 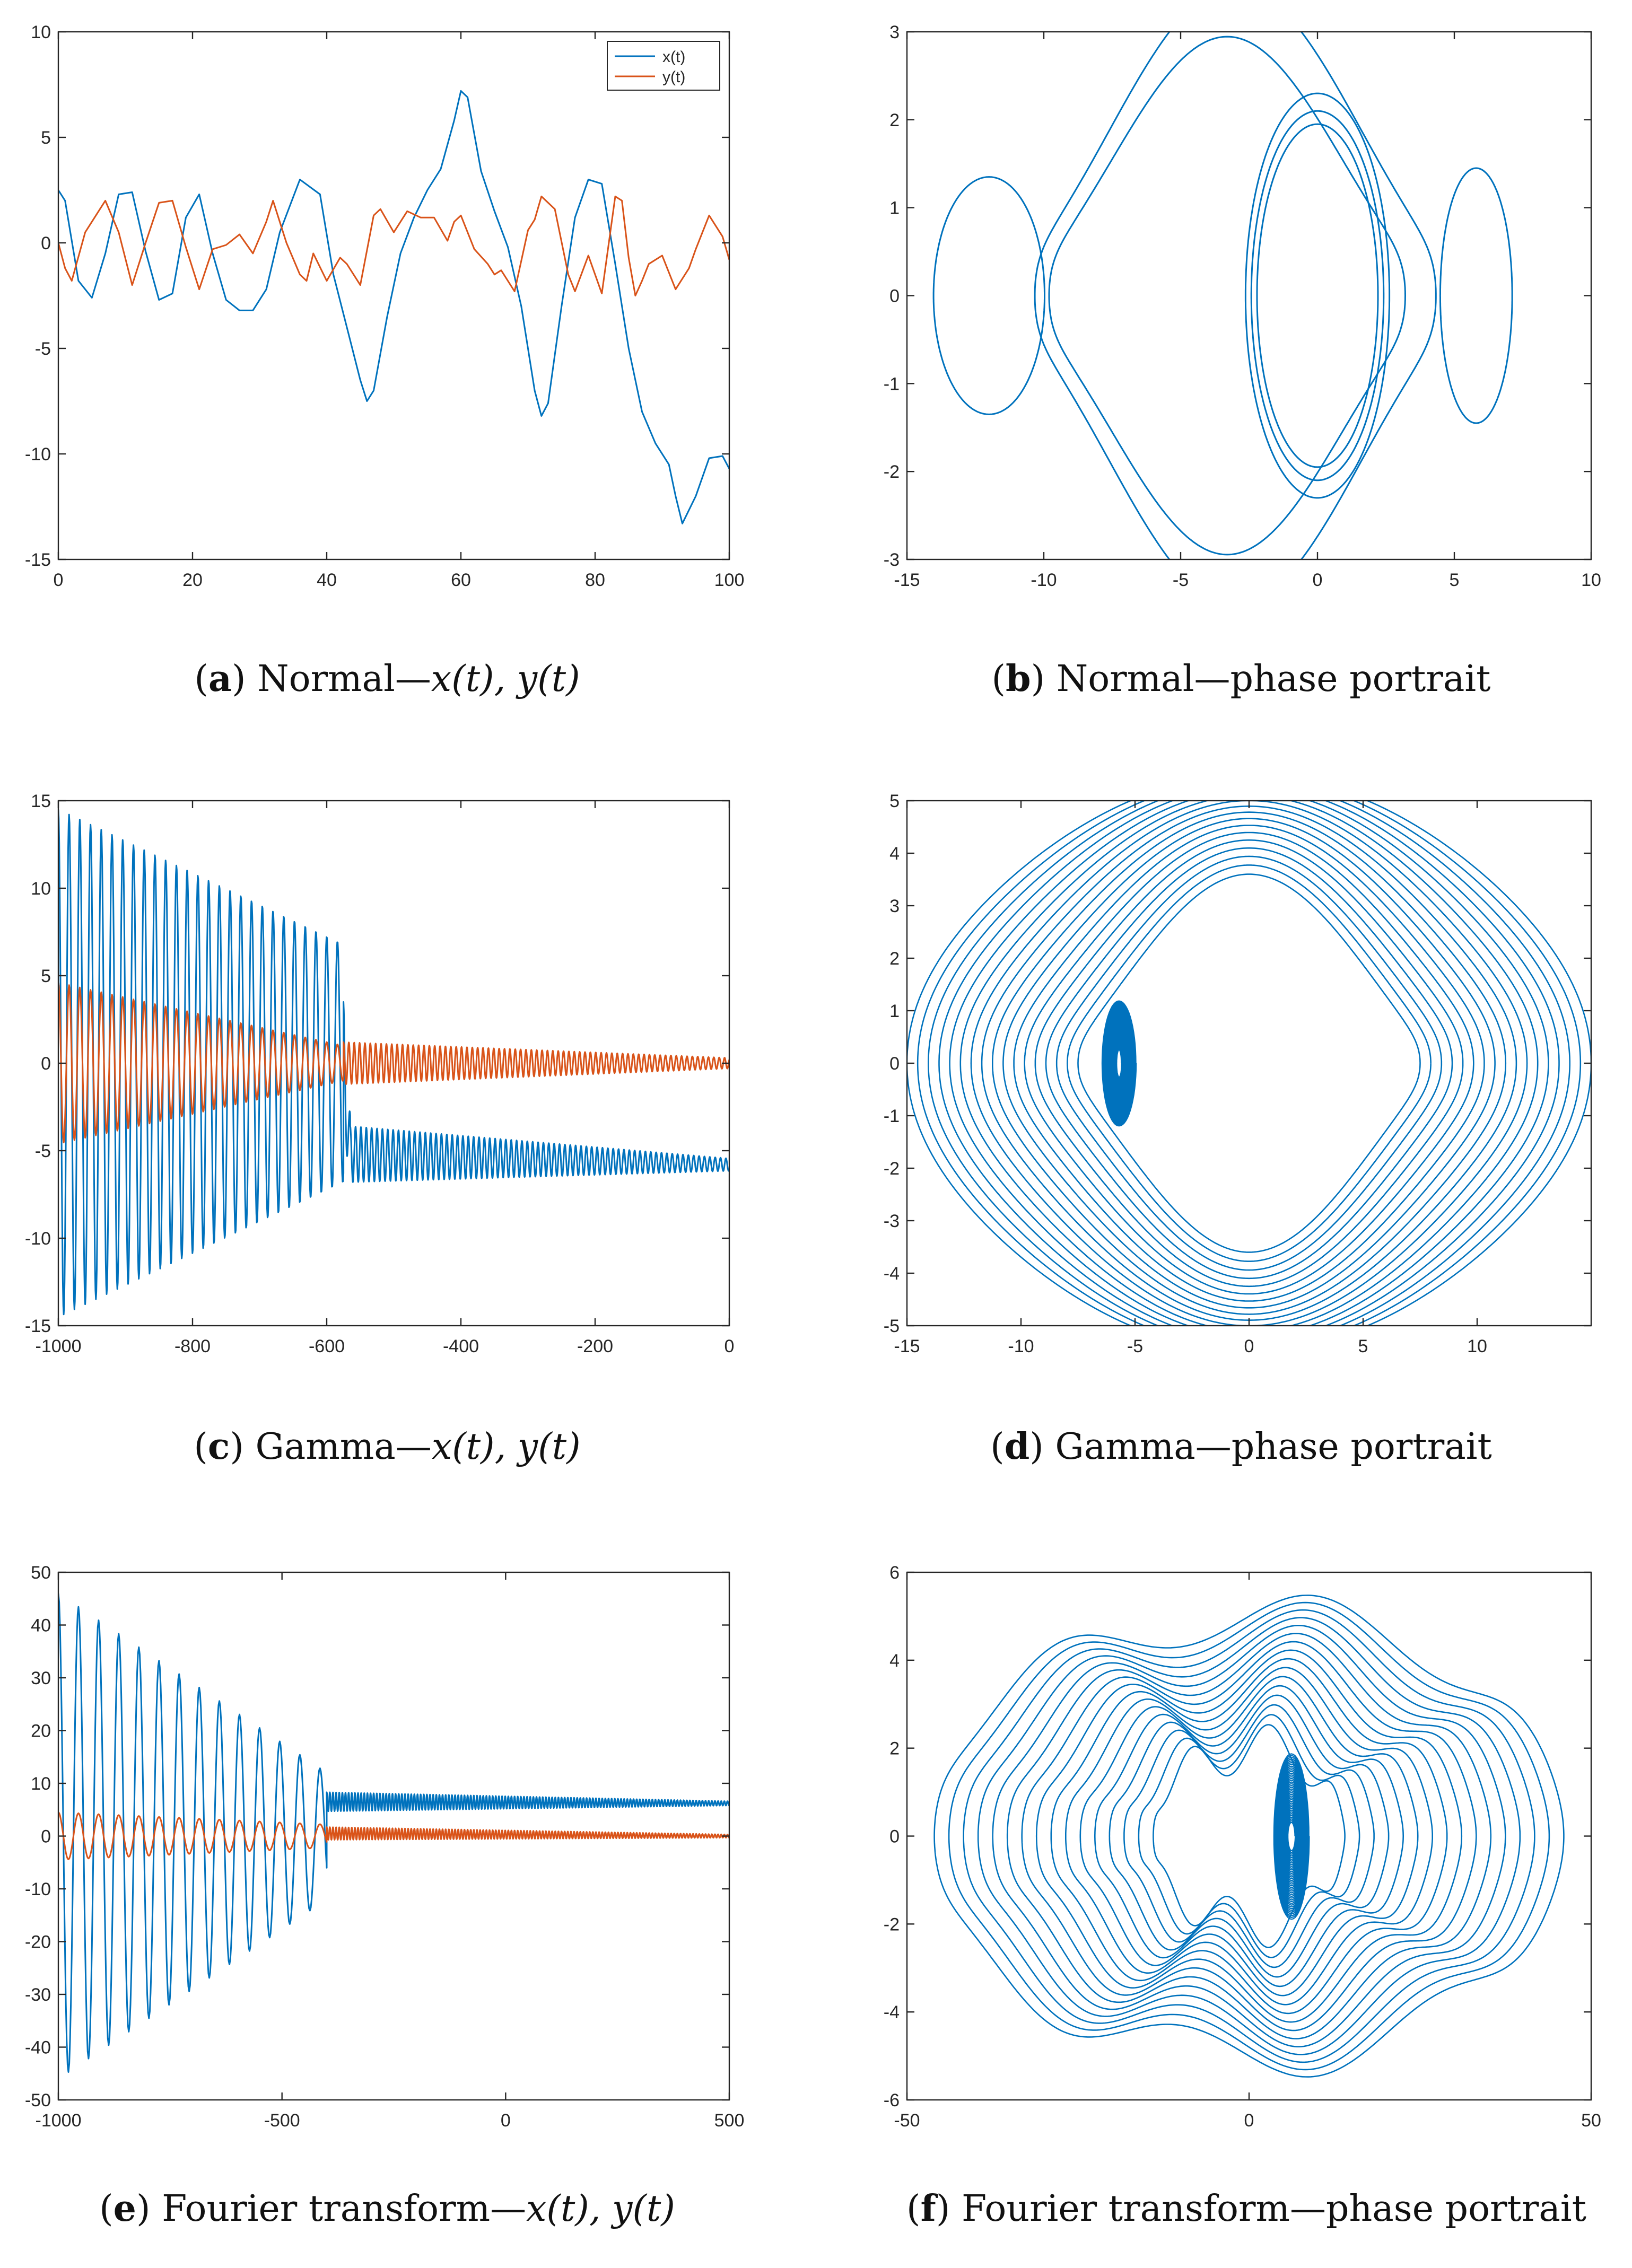 I want to click on caption-c-math: x(t), y(t), so click(x=506, y=1446).